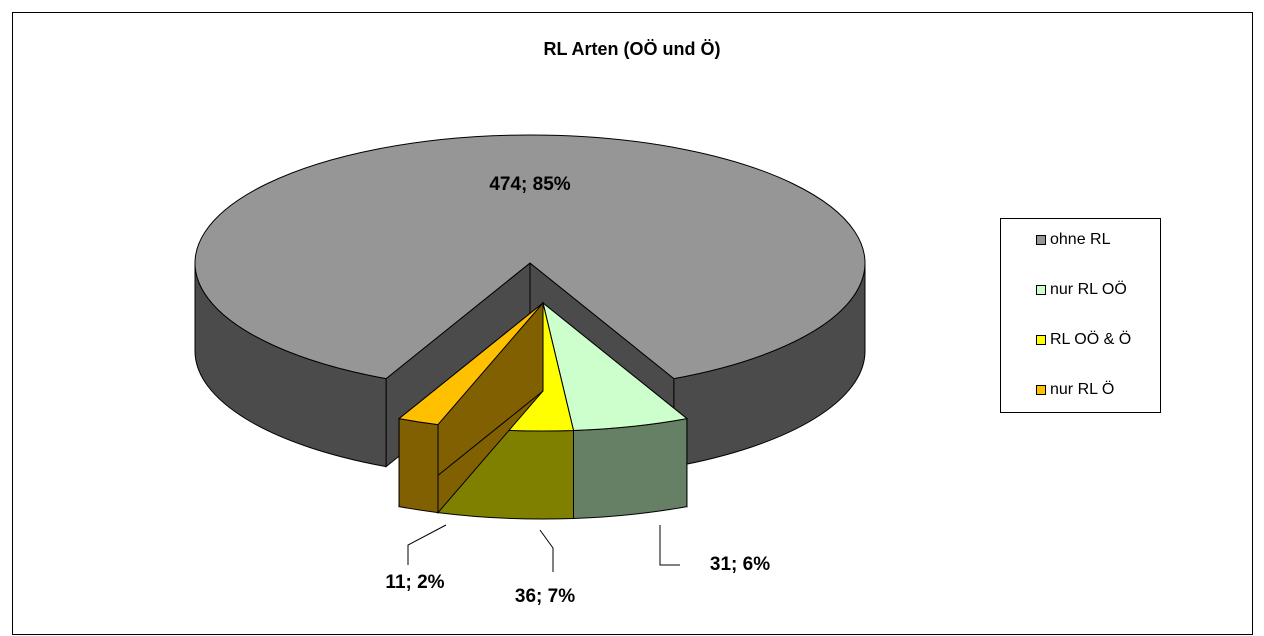  What do you see at coordinates (632, 49) in the screenshot?
I see `chart-title: RL Arten (OÖ und Ö)` at bounding box center [632, 49].